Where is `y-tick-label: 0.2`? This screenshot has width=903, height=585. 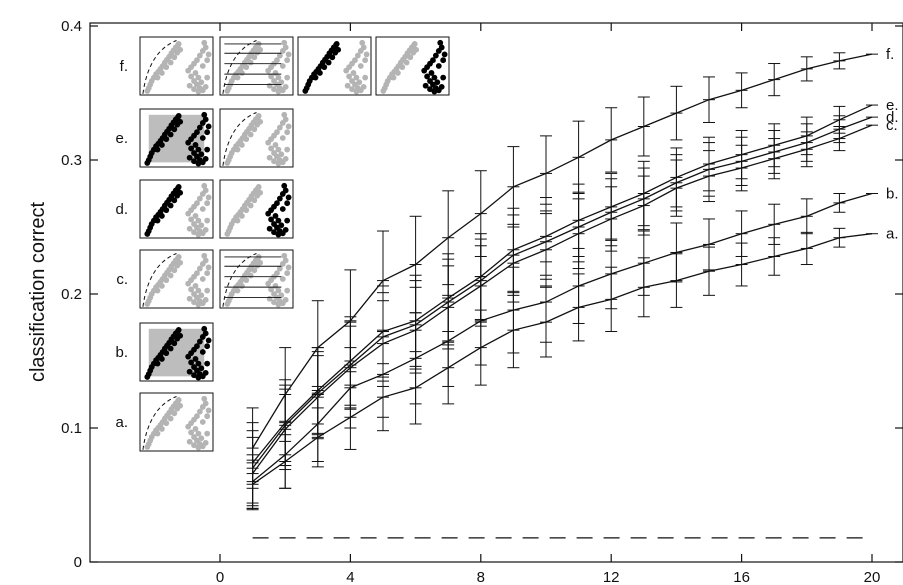 y-tick-label: 0.2 is located at coordinates (71, 294).